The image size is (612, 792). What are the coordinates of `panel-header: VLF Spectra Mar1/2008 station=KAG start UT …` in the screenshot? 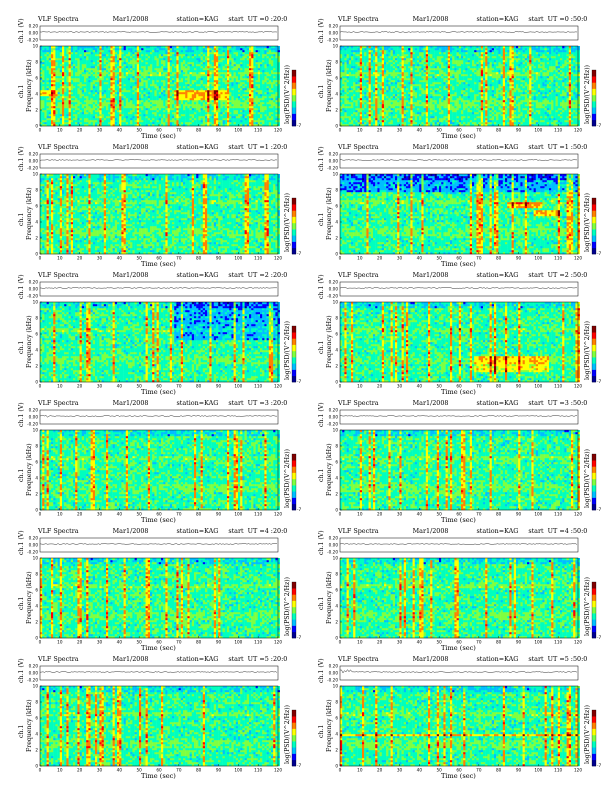 It's located at (162, 19).